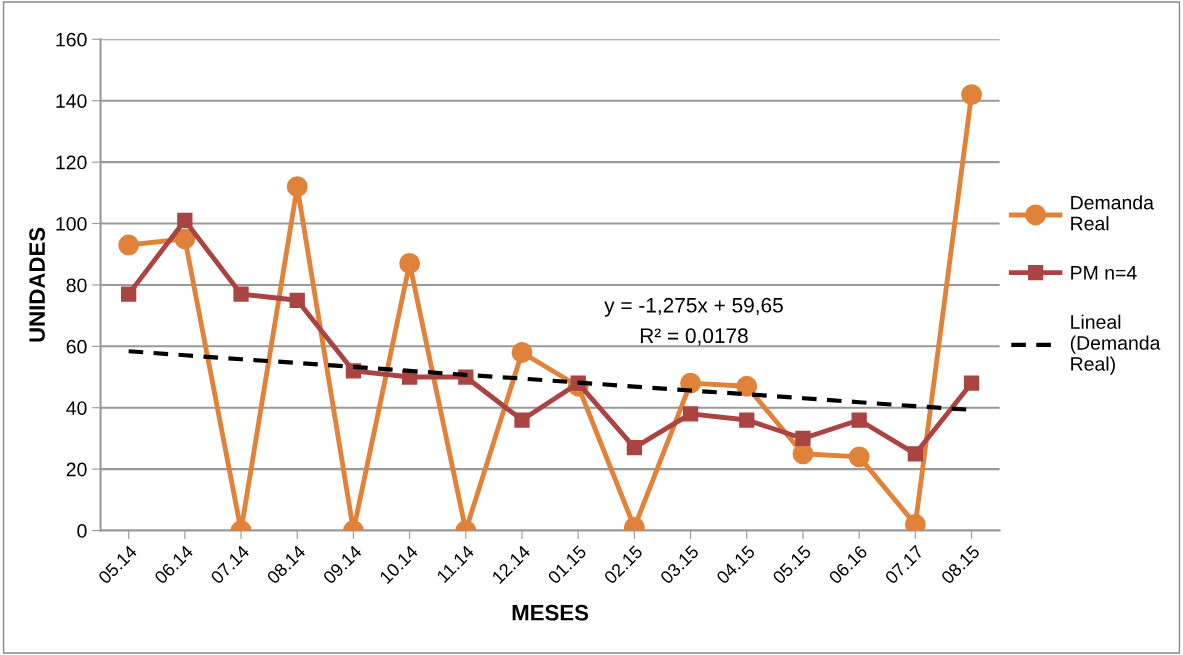  I want to click on legend-label: Demanda Real, so click(1112, 213).